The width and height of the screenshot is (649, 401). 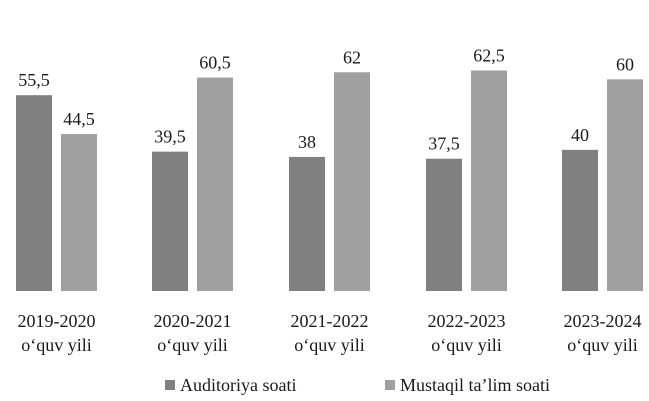 I want to click on data-label: 40, so click(x=580, y=135).